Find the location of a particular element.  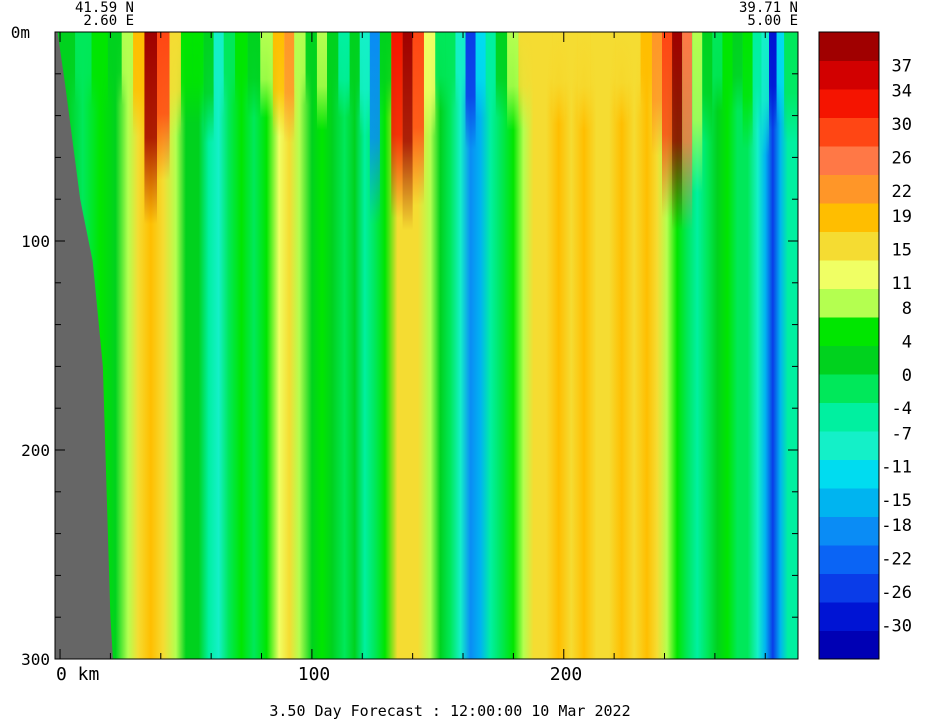

y-tick-label-300: 300 is located at coordinates (35, 659).